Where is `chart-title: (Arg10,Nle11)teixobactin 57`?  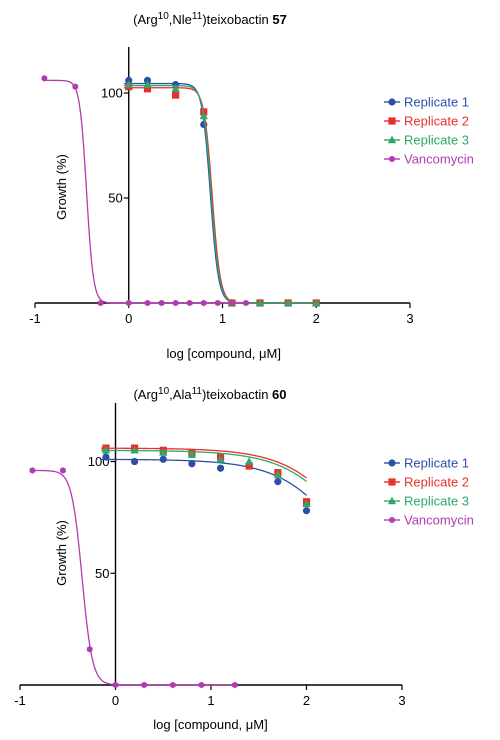
chart-title: (Arg10,Nle11)teixobactin 57 is located at coordinates (210, 19).